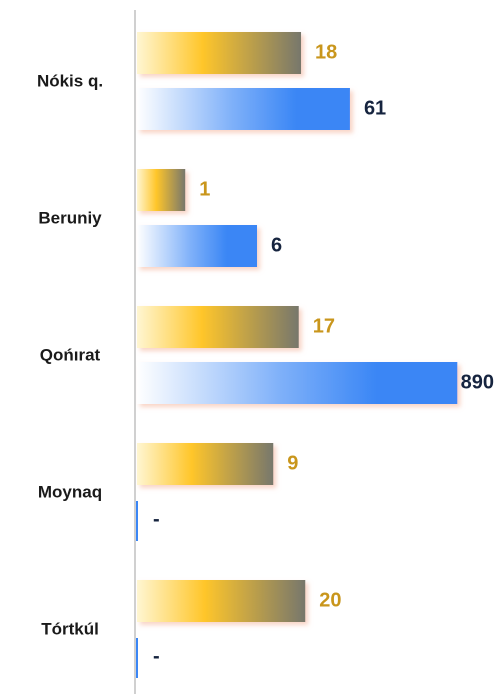  What do you see at coordinates (276, 245) in the screenshot?
I see `value-label: 6` at bounding box center [276, 245].